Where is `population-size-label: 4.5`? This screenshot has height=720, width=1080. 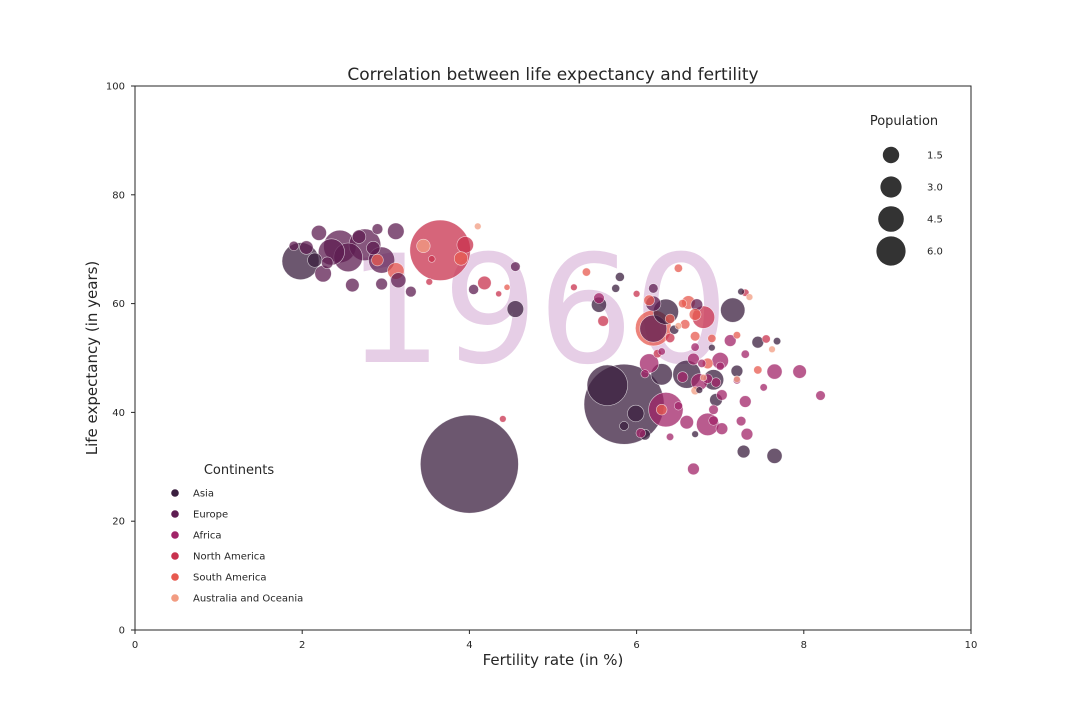 population-size-label: 4.5 is located at coordinates (935, 220).